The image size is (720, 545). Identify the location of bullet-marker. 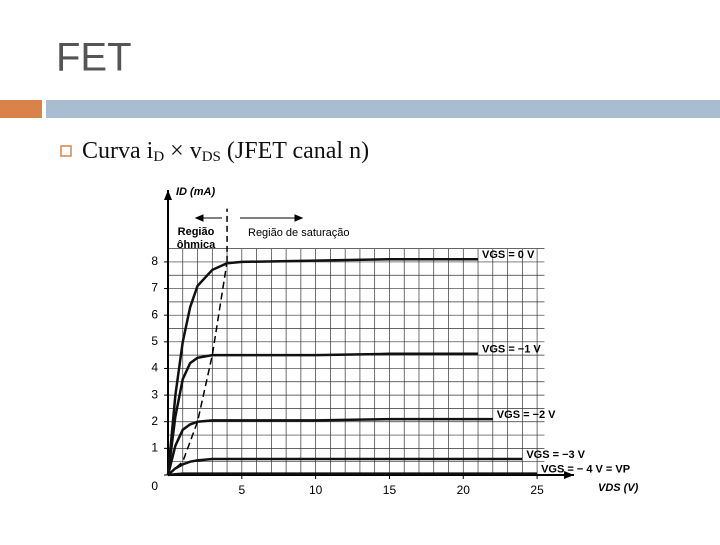
(66, 151).